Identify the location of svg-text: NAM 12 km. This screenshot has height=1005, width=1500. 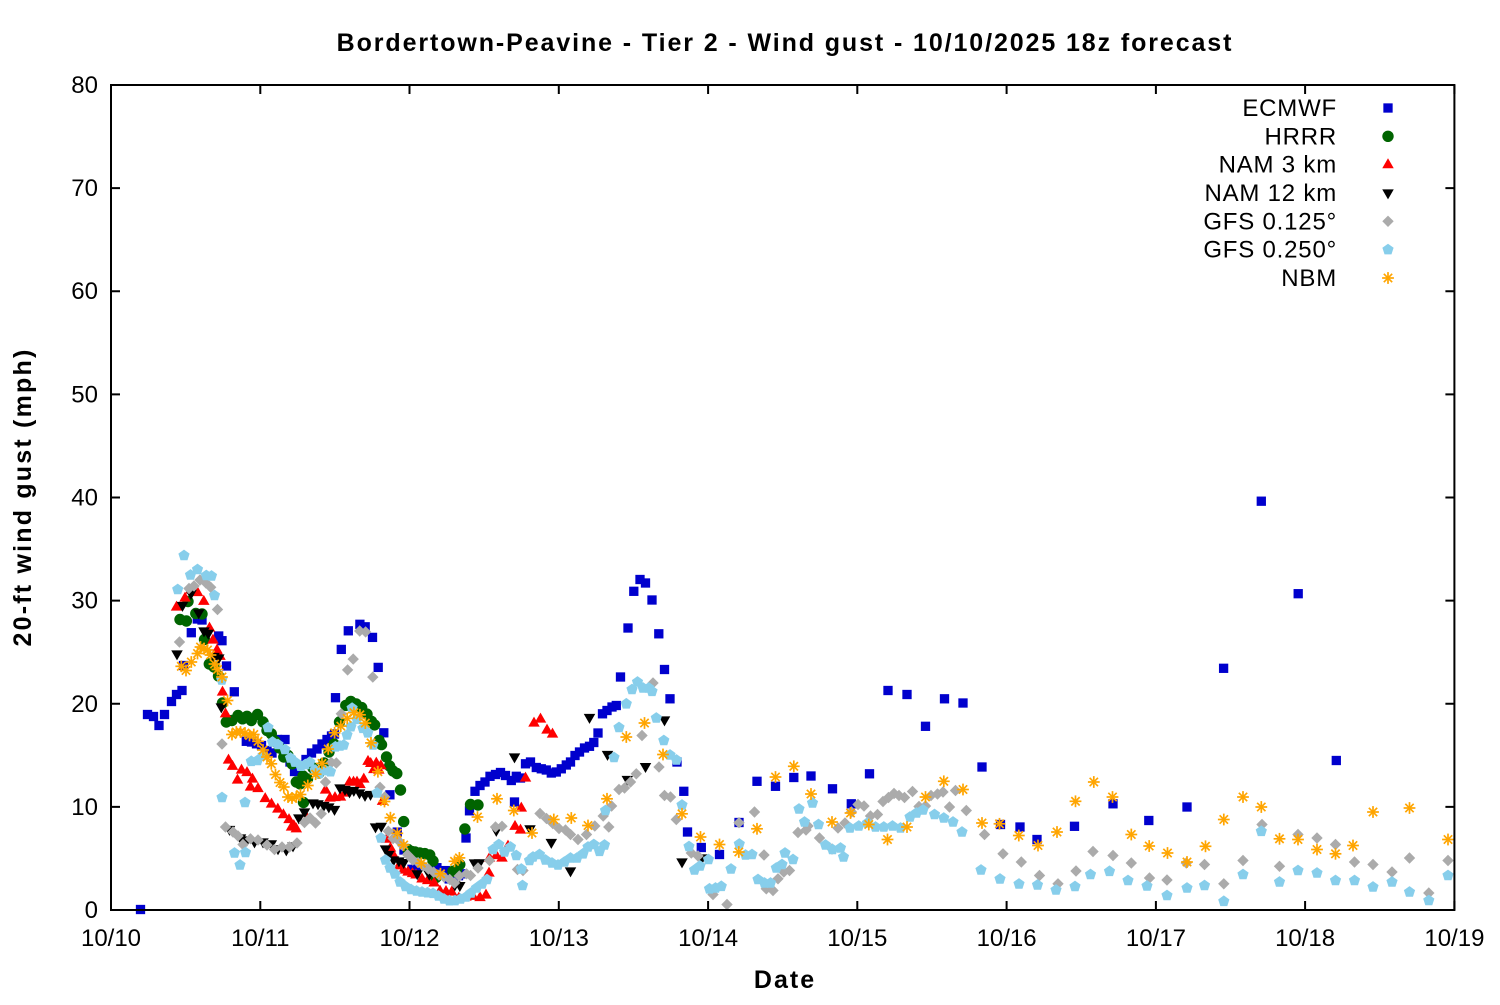
(1270, 193).